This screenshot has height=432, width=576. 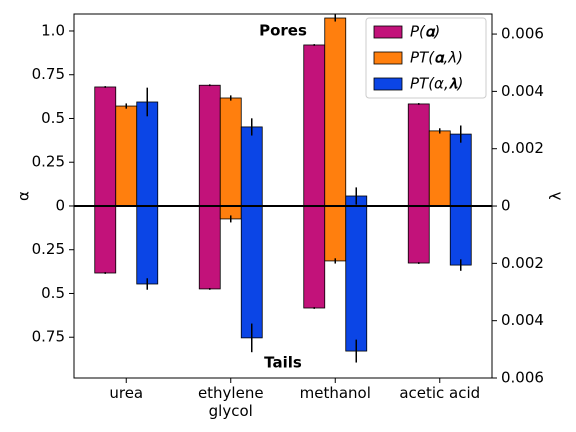 What do you see at coordinates (230, 402) in the screenshot?
I see `x-tick-label: ethylene glycol` at bounding box center [230, 402].